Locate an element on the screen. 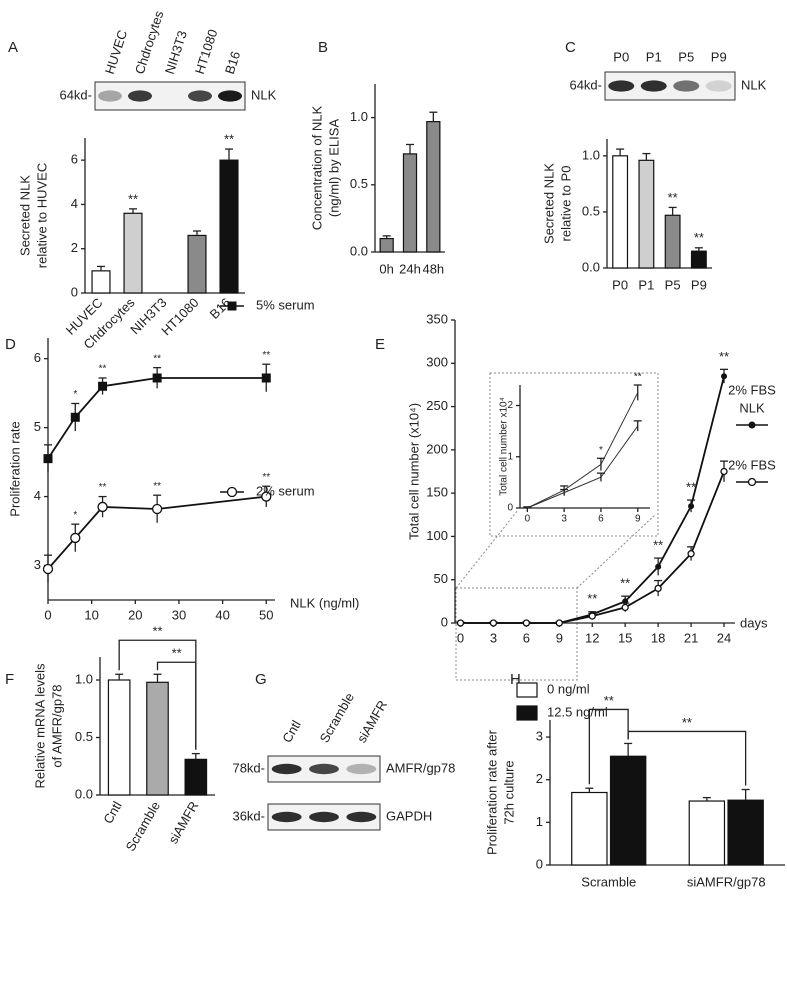 The image size is (787, 1002). x-tick-label: 0 is located at coordinates (47, 614).